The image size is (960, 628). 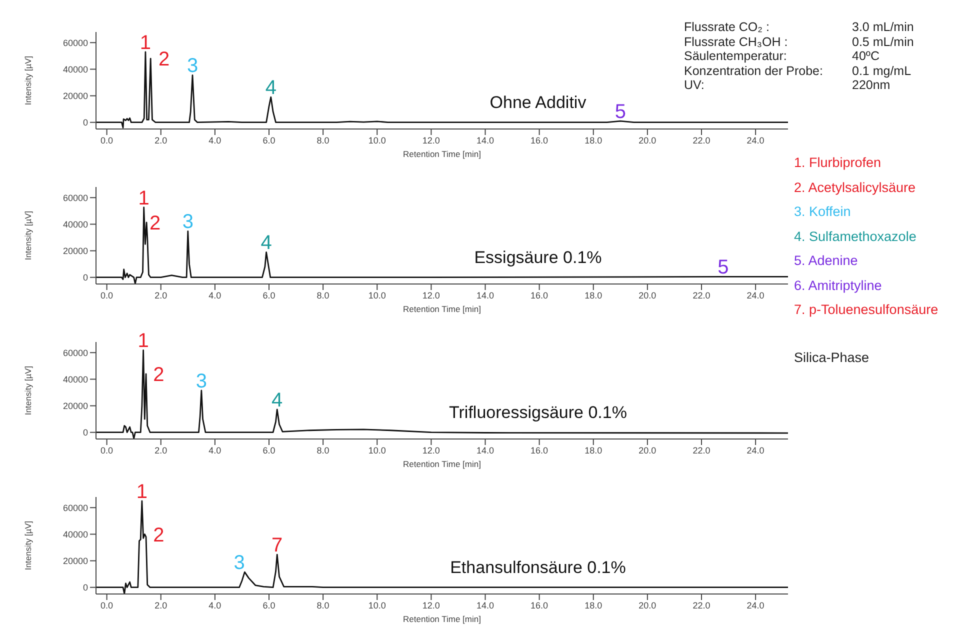 I want to click on text: Silica-Phase, so click(x=832, y=357).